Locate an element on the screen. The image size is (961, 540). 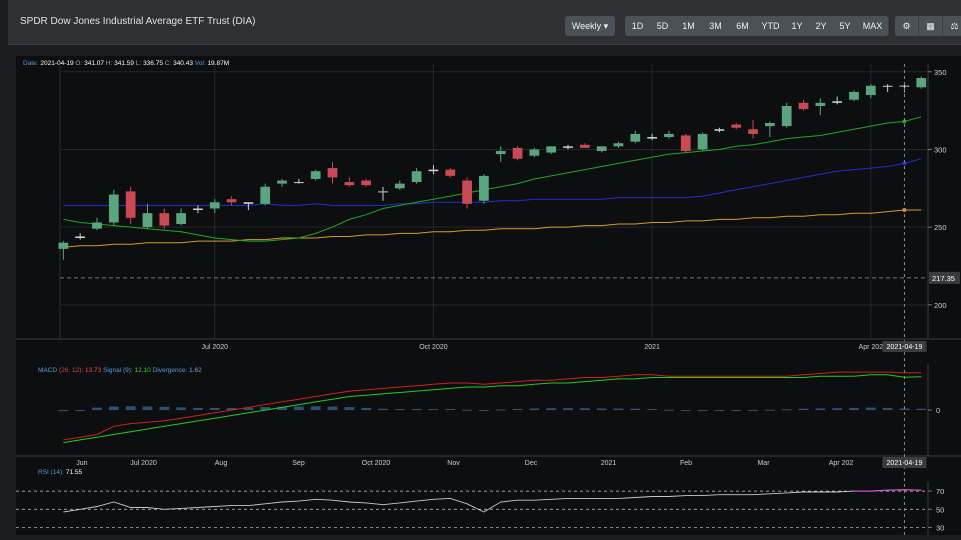
open-value: 341.07 is located at coordinates (94, 63).